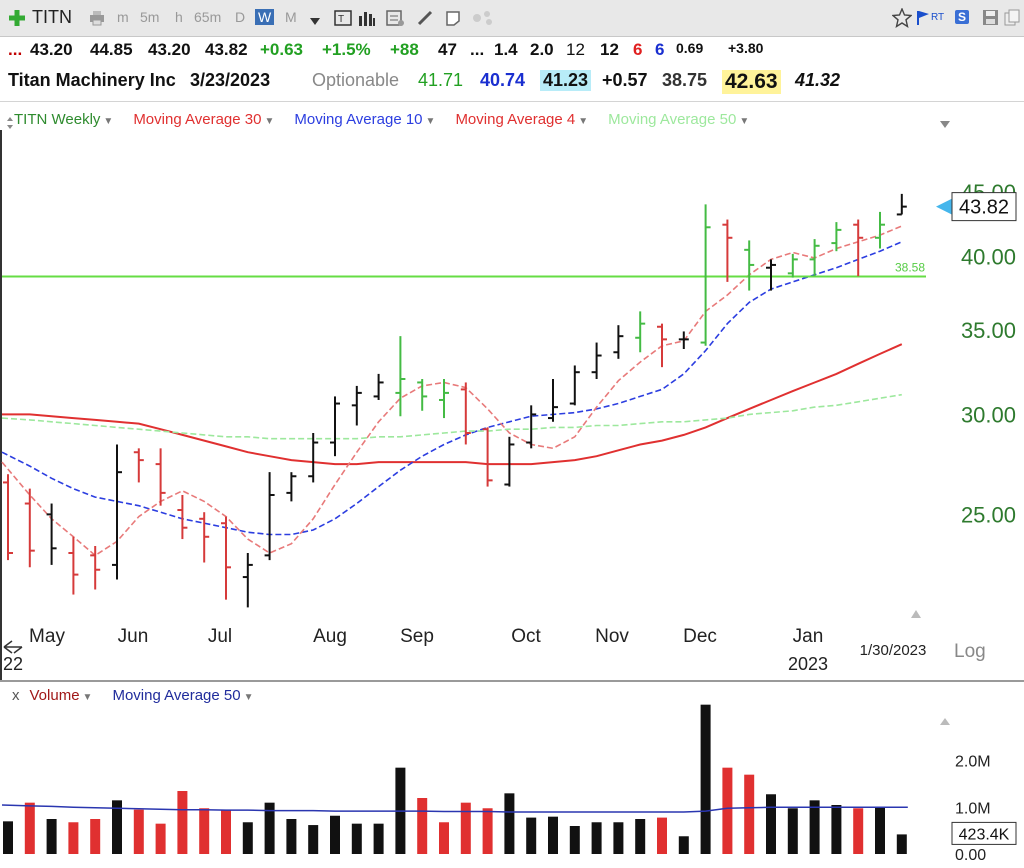 This screenshot has height=868, width=1024. I want to click on alert-flag-icon, so click(923, 20).